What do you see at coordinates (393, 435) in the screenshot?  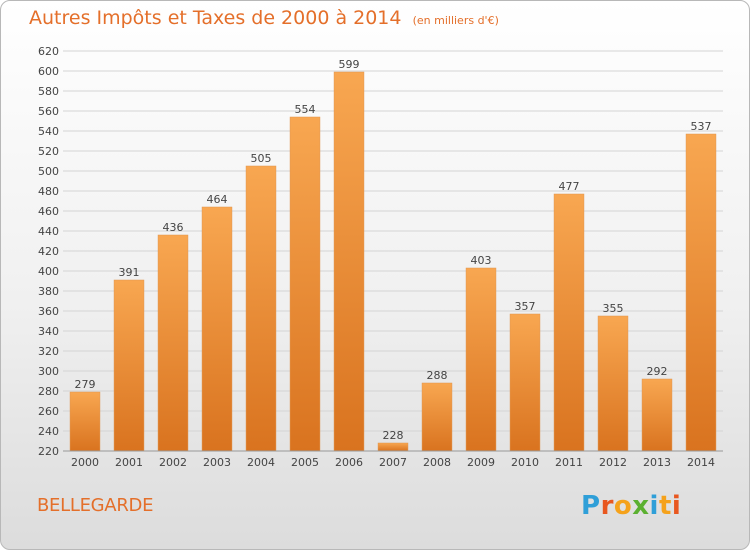 I see `bar-value-label: 228` at bounding box center [393, 435].